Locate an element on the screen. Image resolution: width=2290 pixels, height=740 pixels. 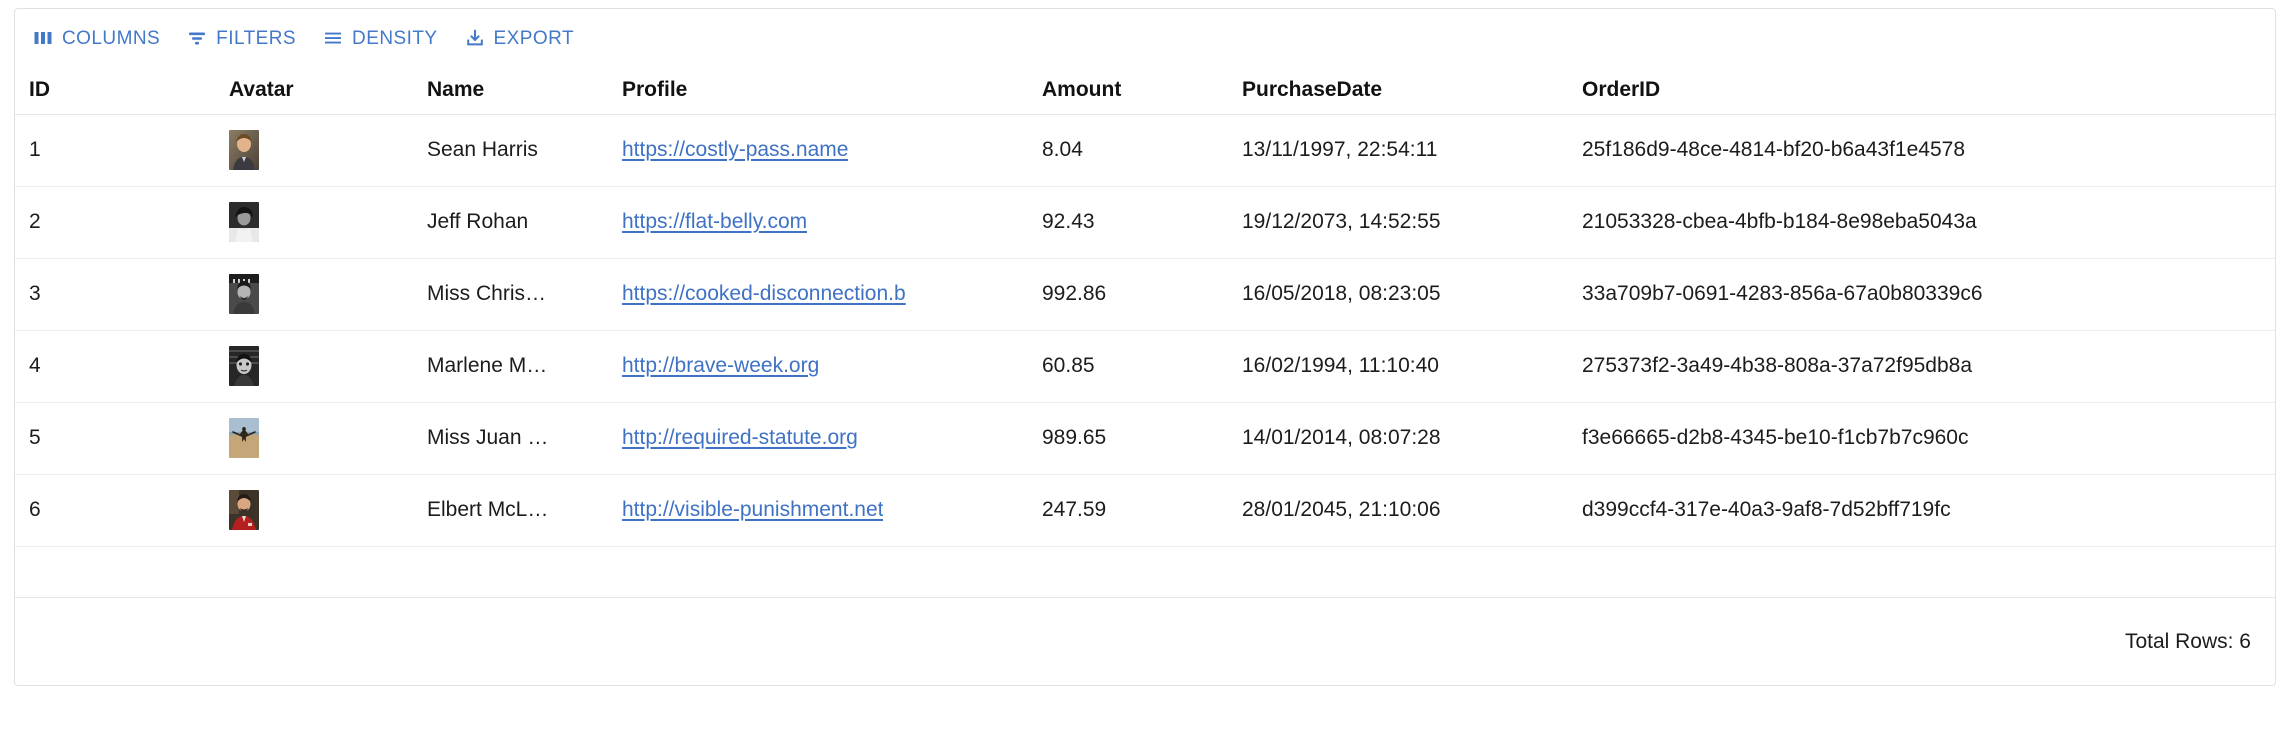
grid-toolbar: COLUMNS FILTERS DENSITY is located at coordinates (1145, 38).